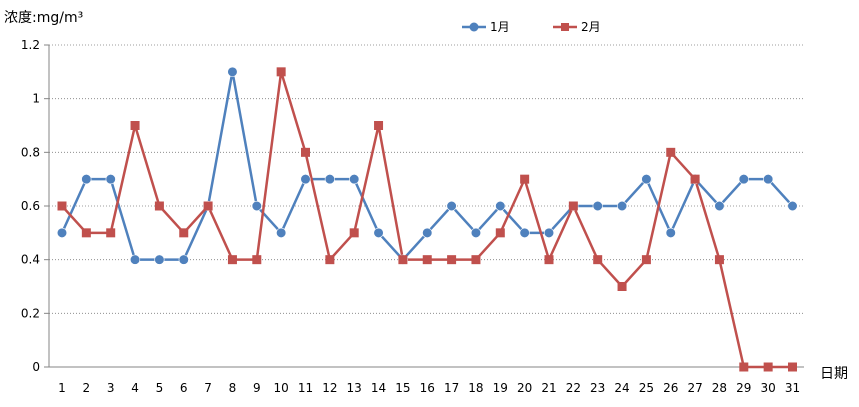  Describe the element at coordinates (475, 388) in the screenshot. I see `x-tick-label: 18` at that location.